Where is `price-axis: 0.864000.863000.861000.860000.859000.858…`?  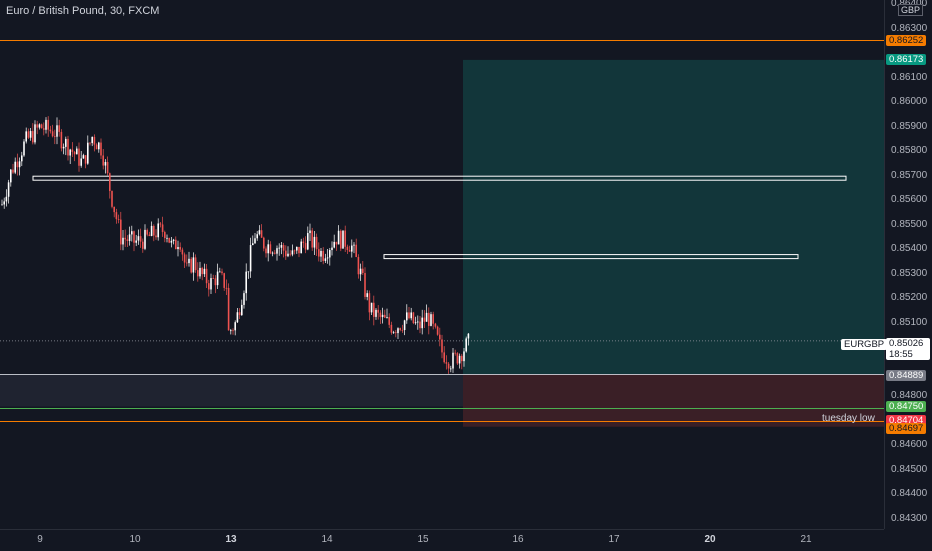
price-axis: 0.864000.863000.861000.860000.859000.858… is located at coordinates (908, 264).